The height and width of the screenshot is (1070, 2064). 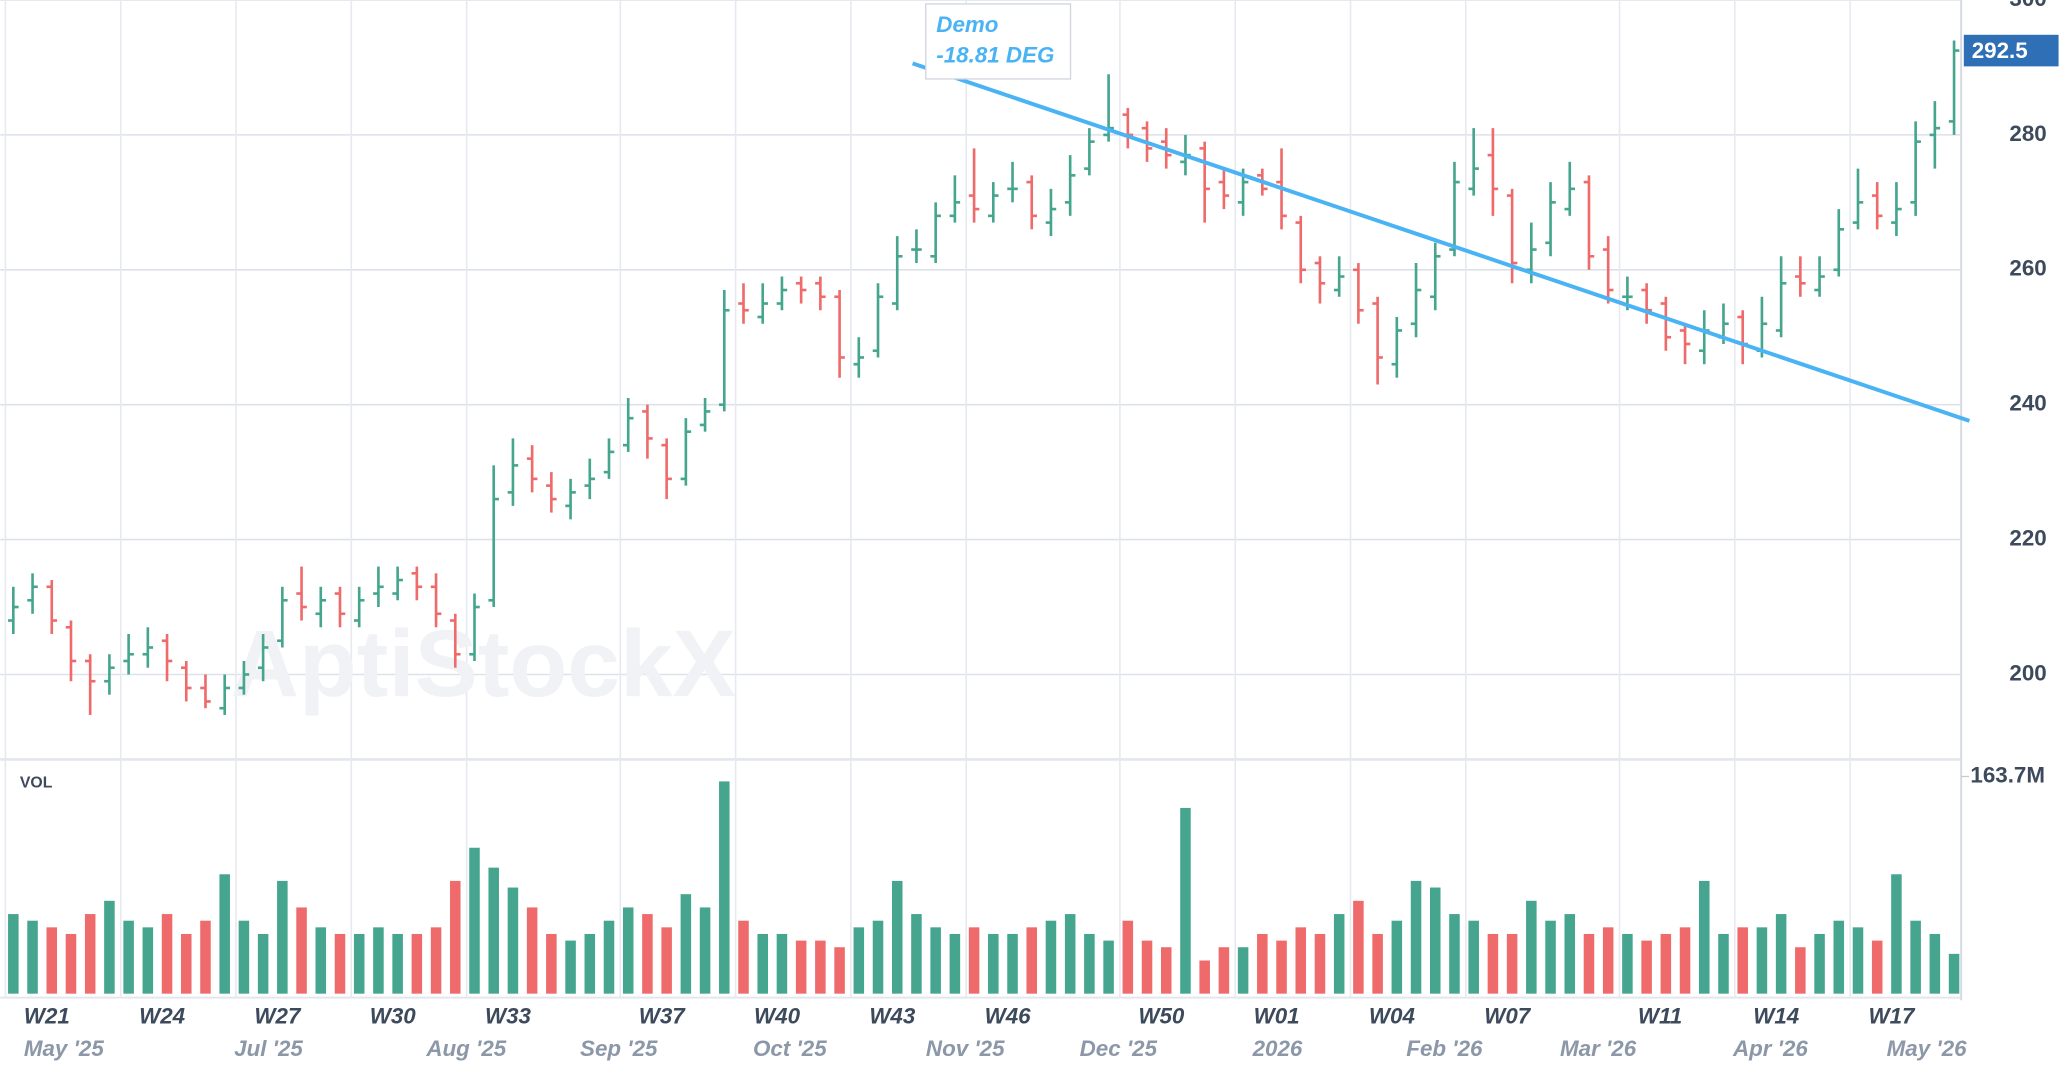 What do you see at coordinates (790, 1048) in the screenshot?
I see `month-label: Oct '25` at bounding box center [790, 1048].